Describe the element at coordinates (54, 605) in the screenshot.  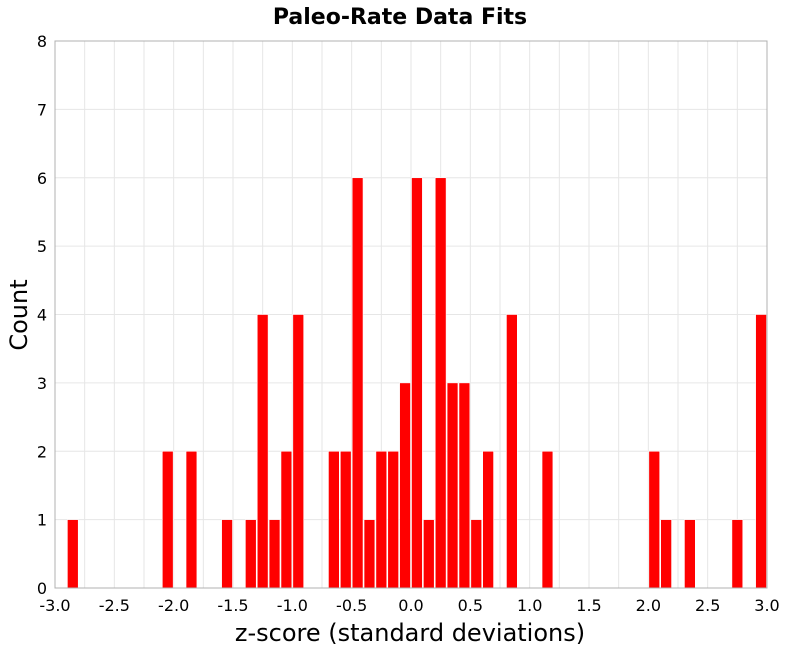
I see `x-tick-label: -3.0` at that location.